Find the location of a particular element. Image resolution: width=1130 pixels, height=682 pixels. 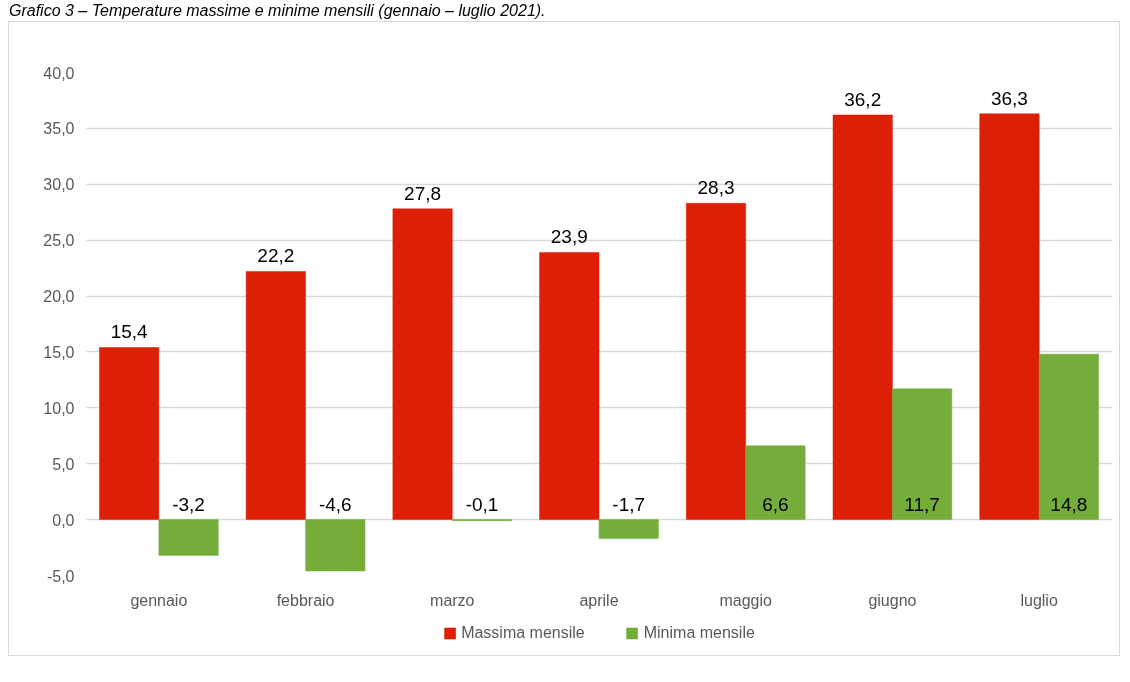

y-tick-label: 30,0 is located at coordinates (59, 185).